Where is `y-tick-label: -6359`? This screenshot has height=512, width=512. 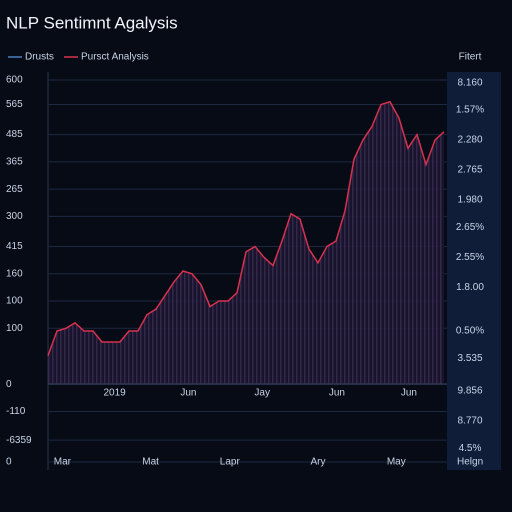
y-tick-label: -6359 is located at coordinates (19, 440).